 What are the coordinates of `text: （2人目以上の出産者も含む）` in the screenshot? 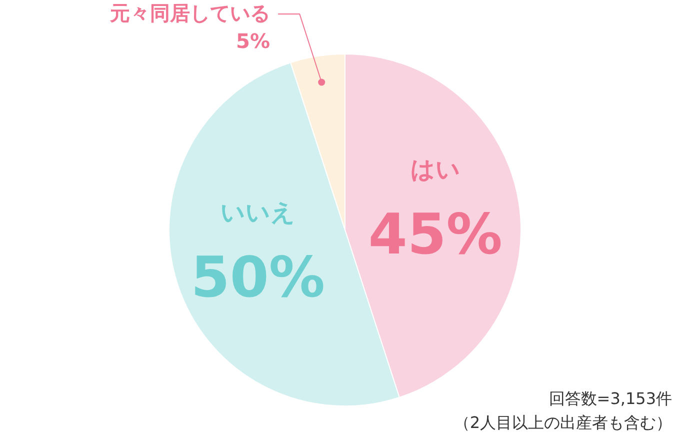 It's located at (563, 422).